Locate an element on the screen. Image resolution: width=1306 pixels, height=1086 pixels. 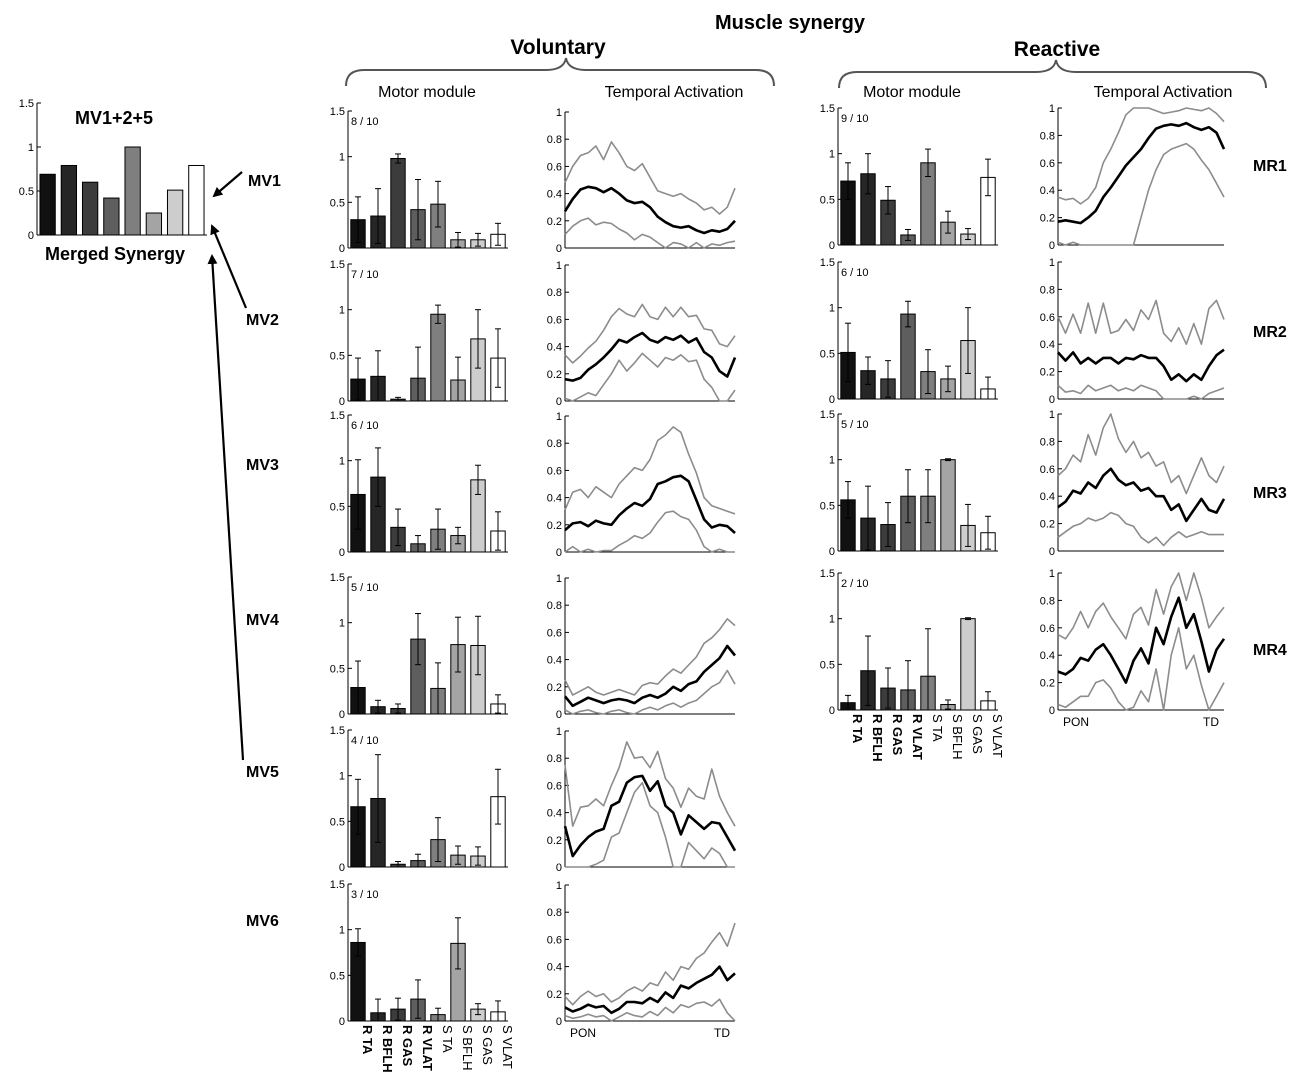
voluntary-temporal-header: Temporal Activation is located at coordinates (674, 92).